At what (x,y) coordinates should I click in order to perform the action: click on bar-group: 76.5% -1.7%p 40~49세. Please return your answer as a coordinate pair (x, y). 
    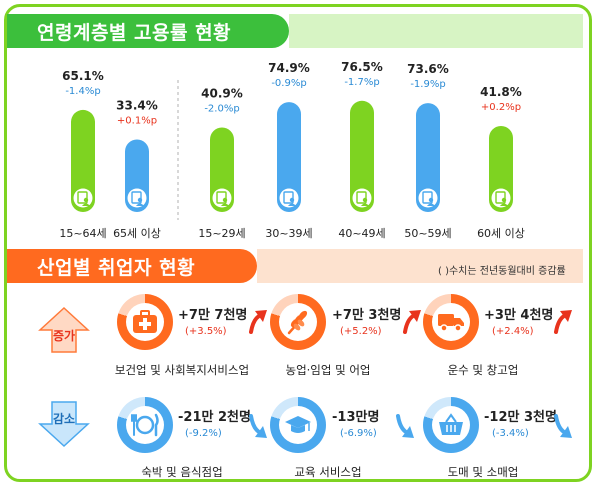
    Looking at the image, I should click on (361, 150).